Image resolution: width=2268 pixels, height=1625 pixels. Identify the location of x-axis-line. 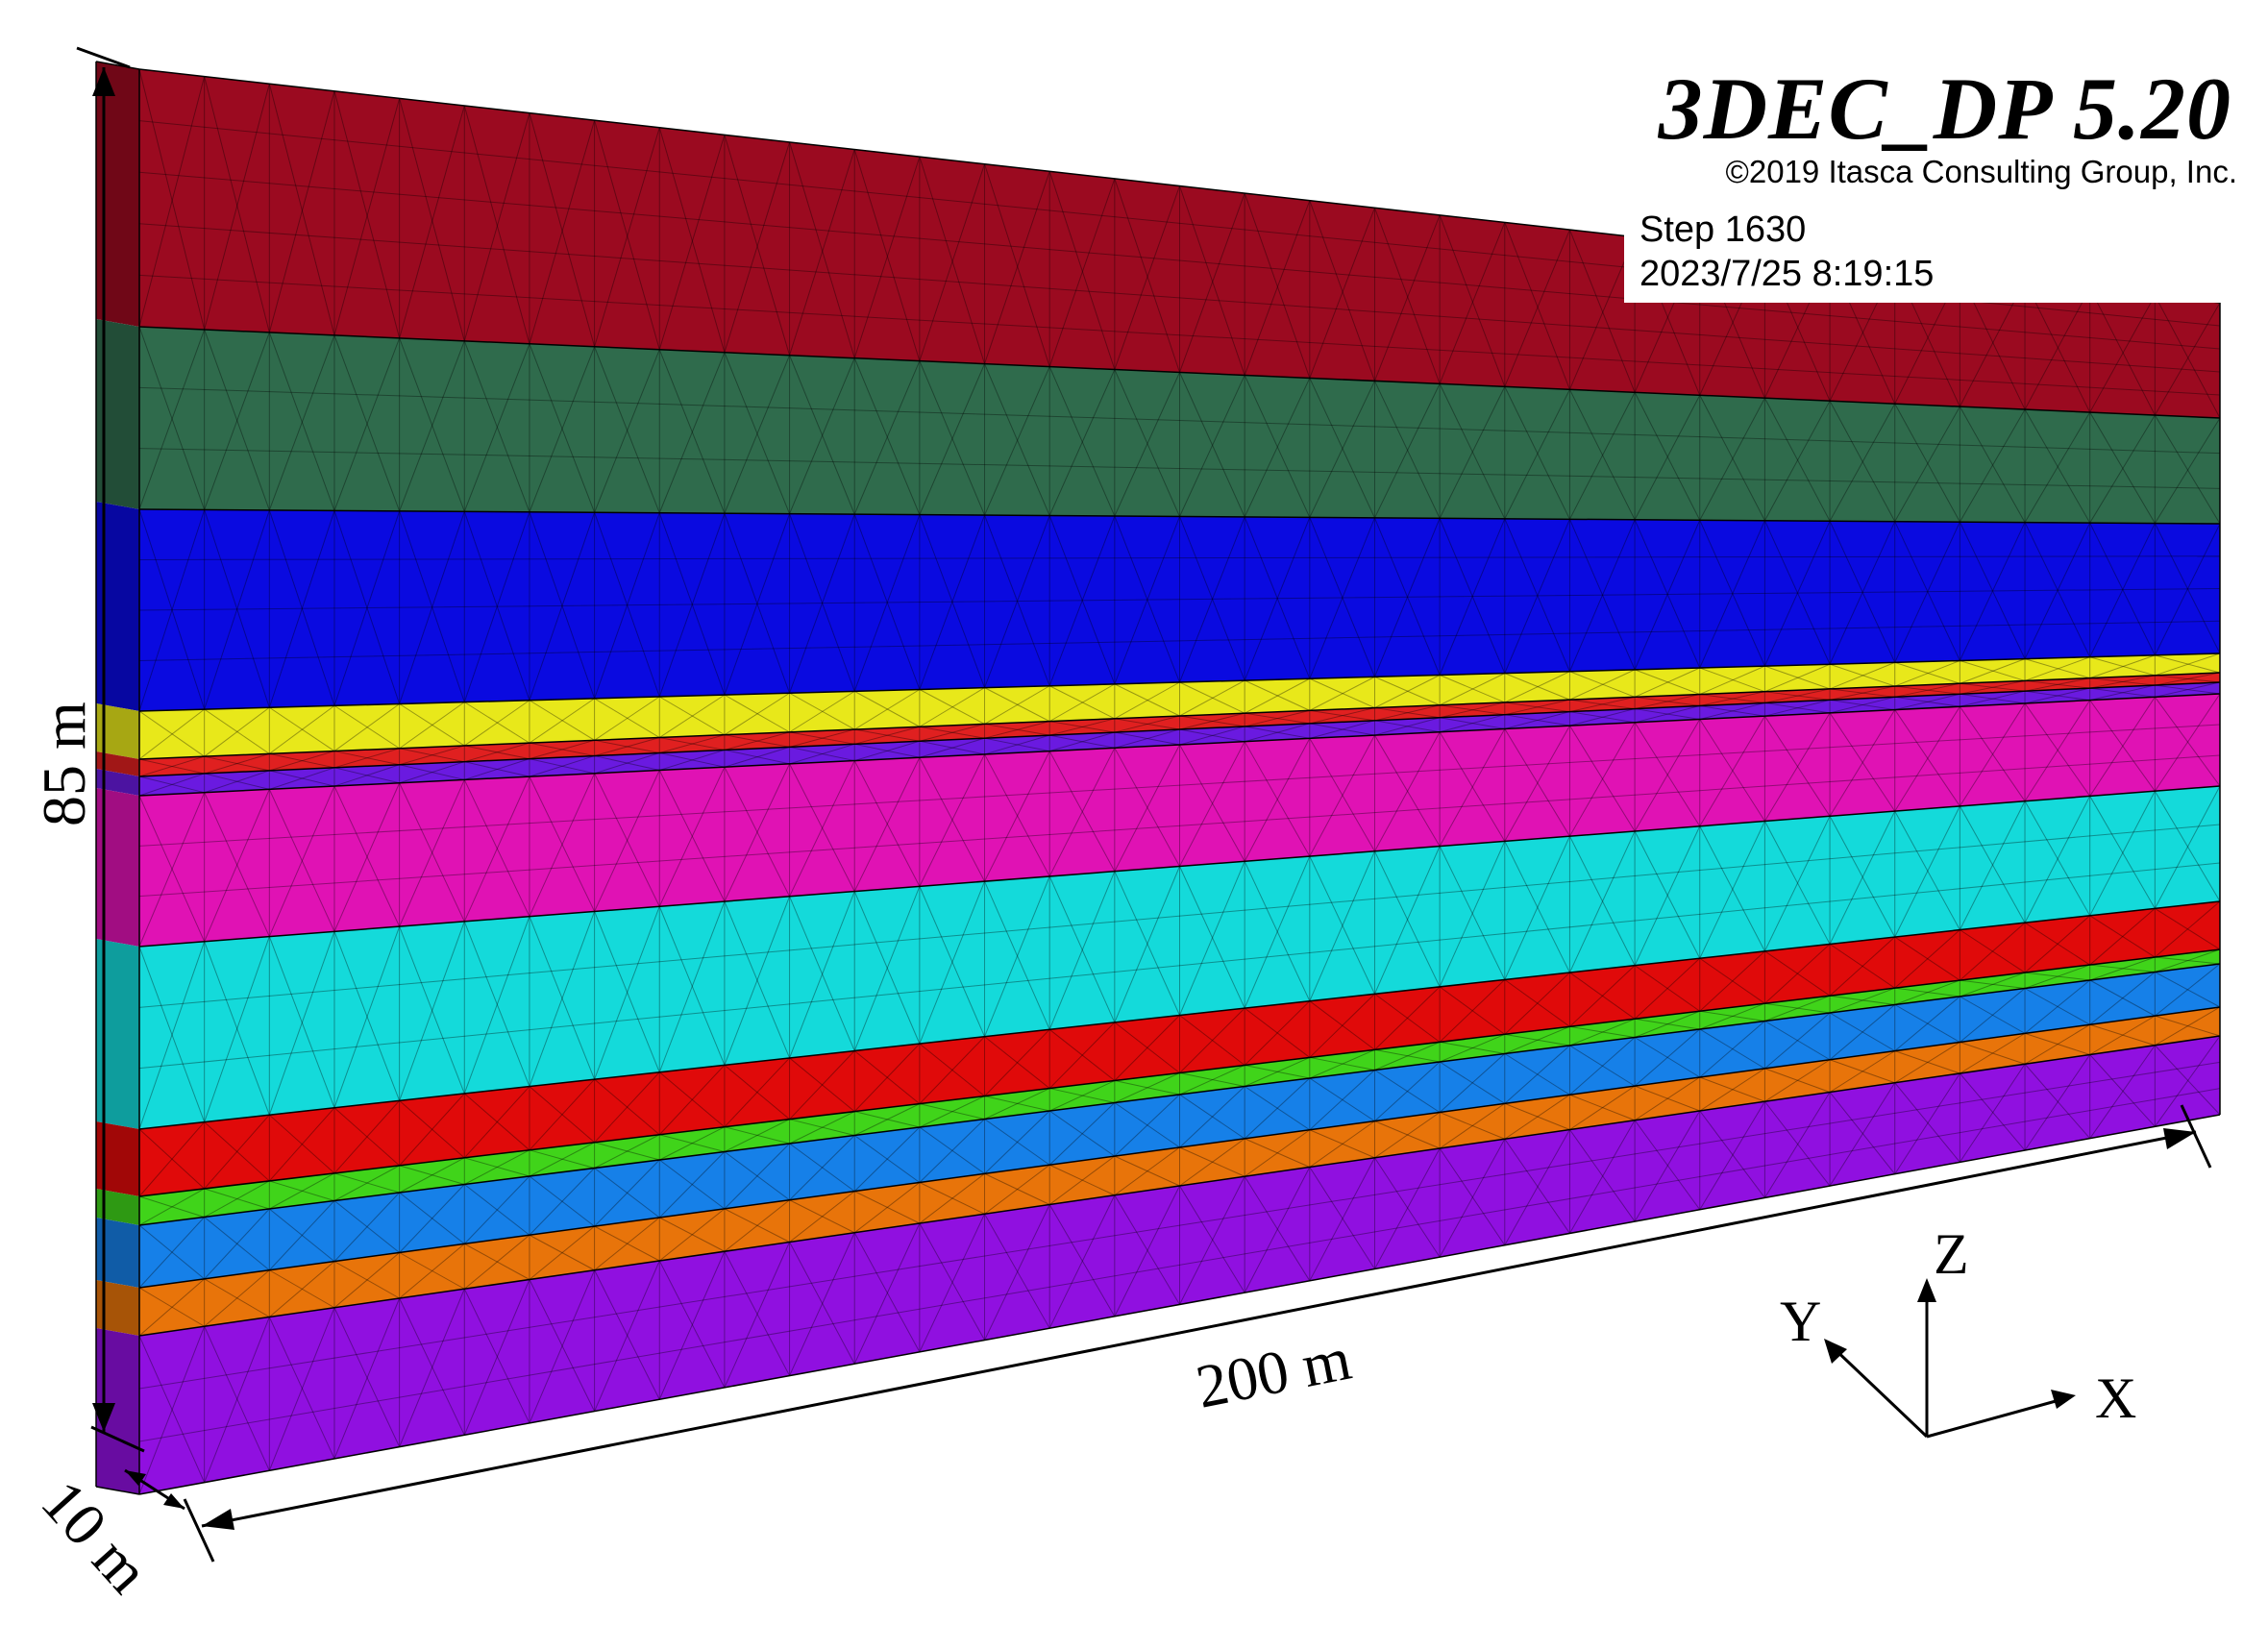
(1996, 1417).